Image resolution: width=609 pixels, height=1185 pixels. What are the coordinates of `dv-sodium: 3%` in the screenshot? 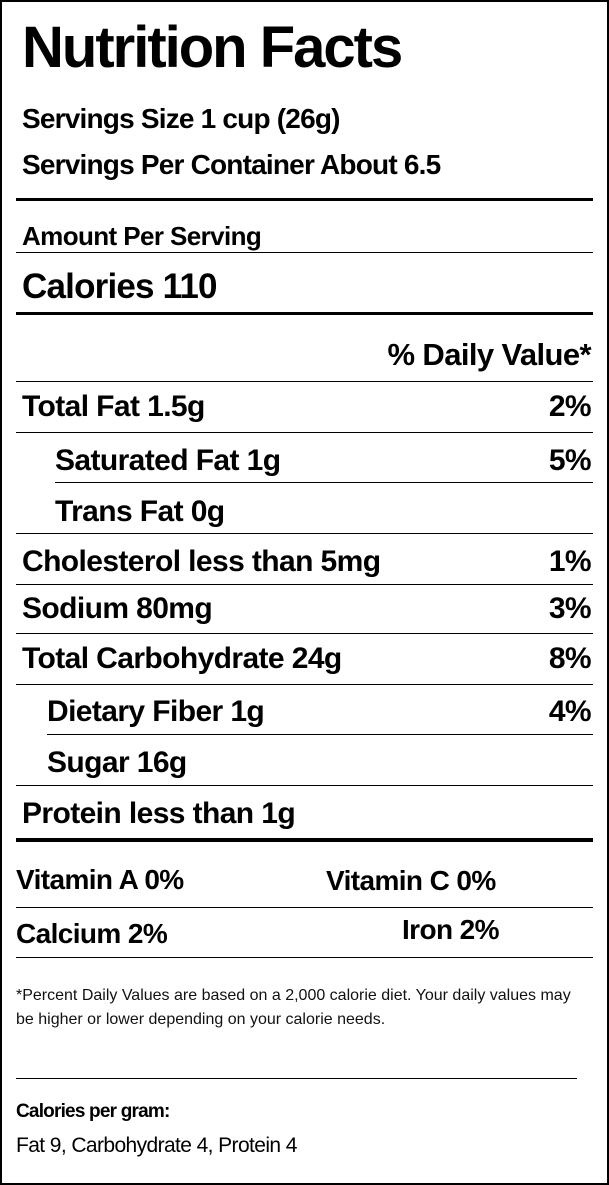 It's located at (570, 608).